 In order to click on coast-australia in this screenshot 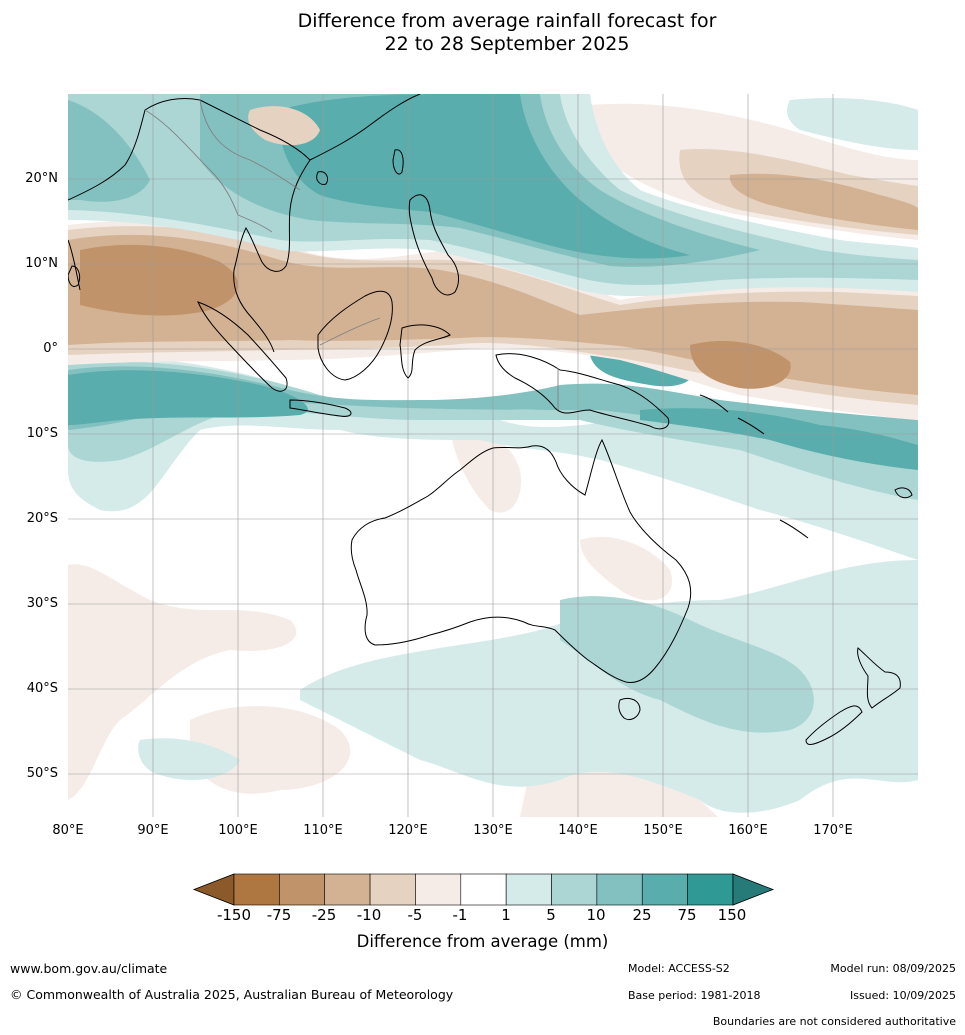, I will do `click(521, 560)`.